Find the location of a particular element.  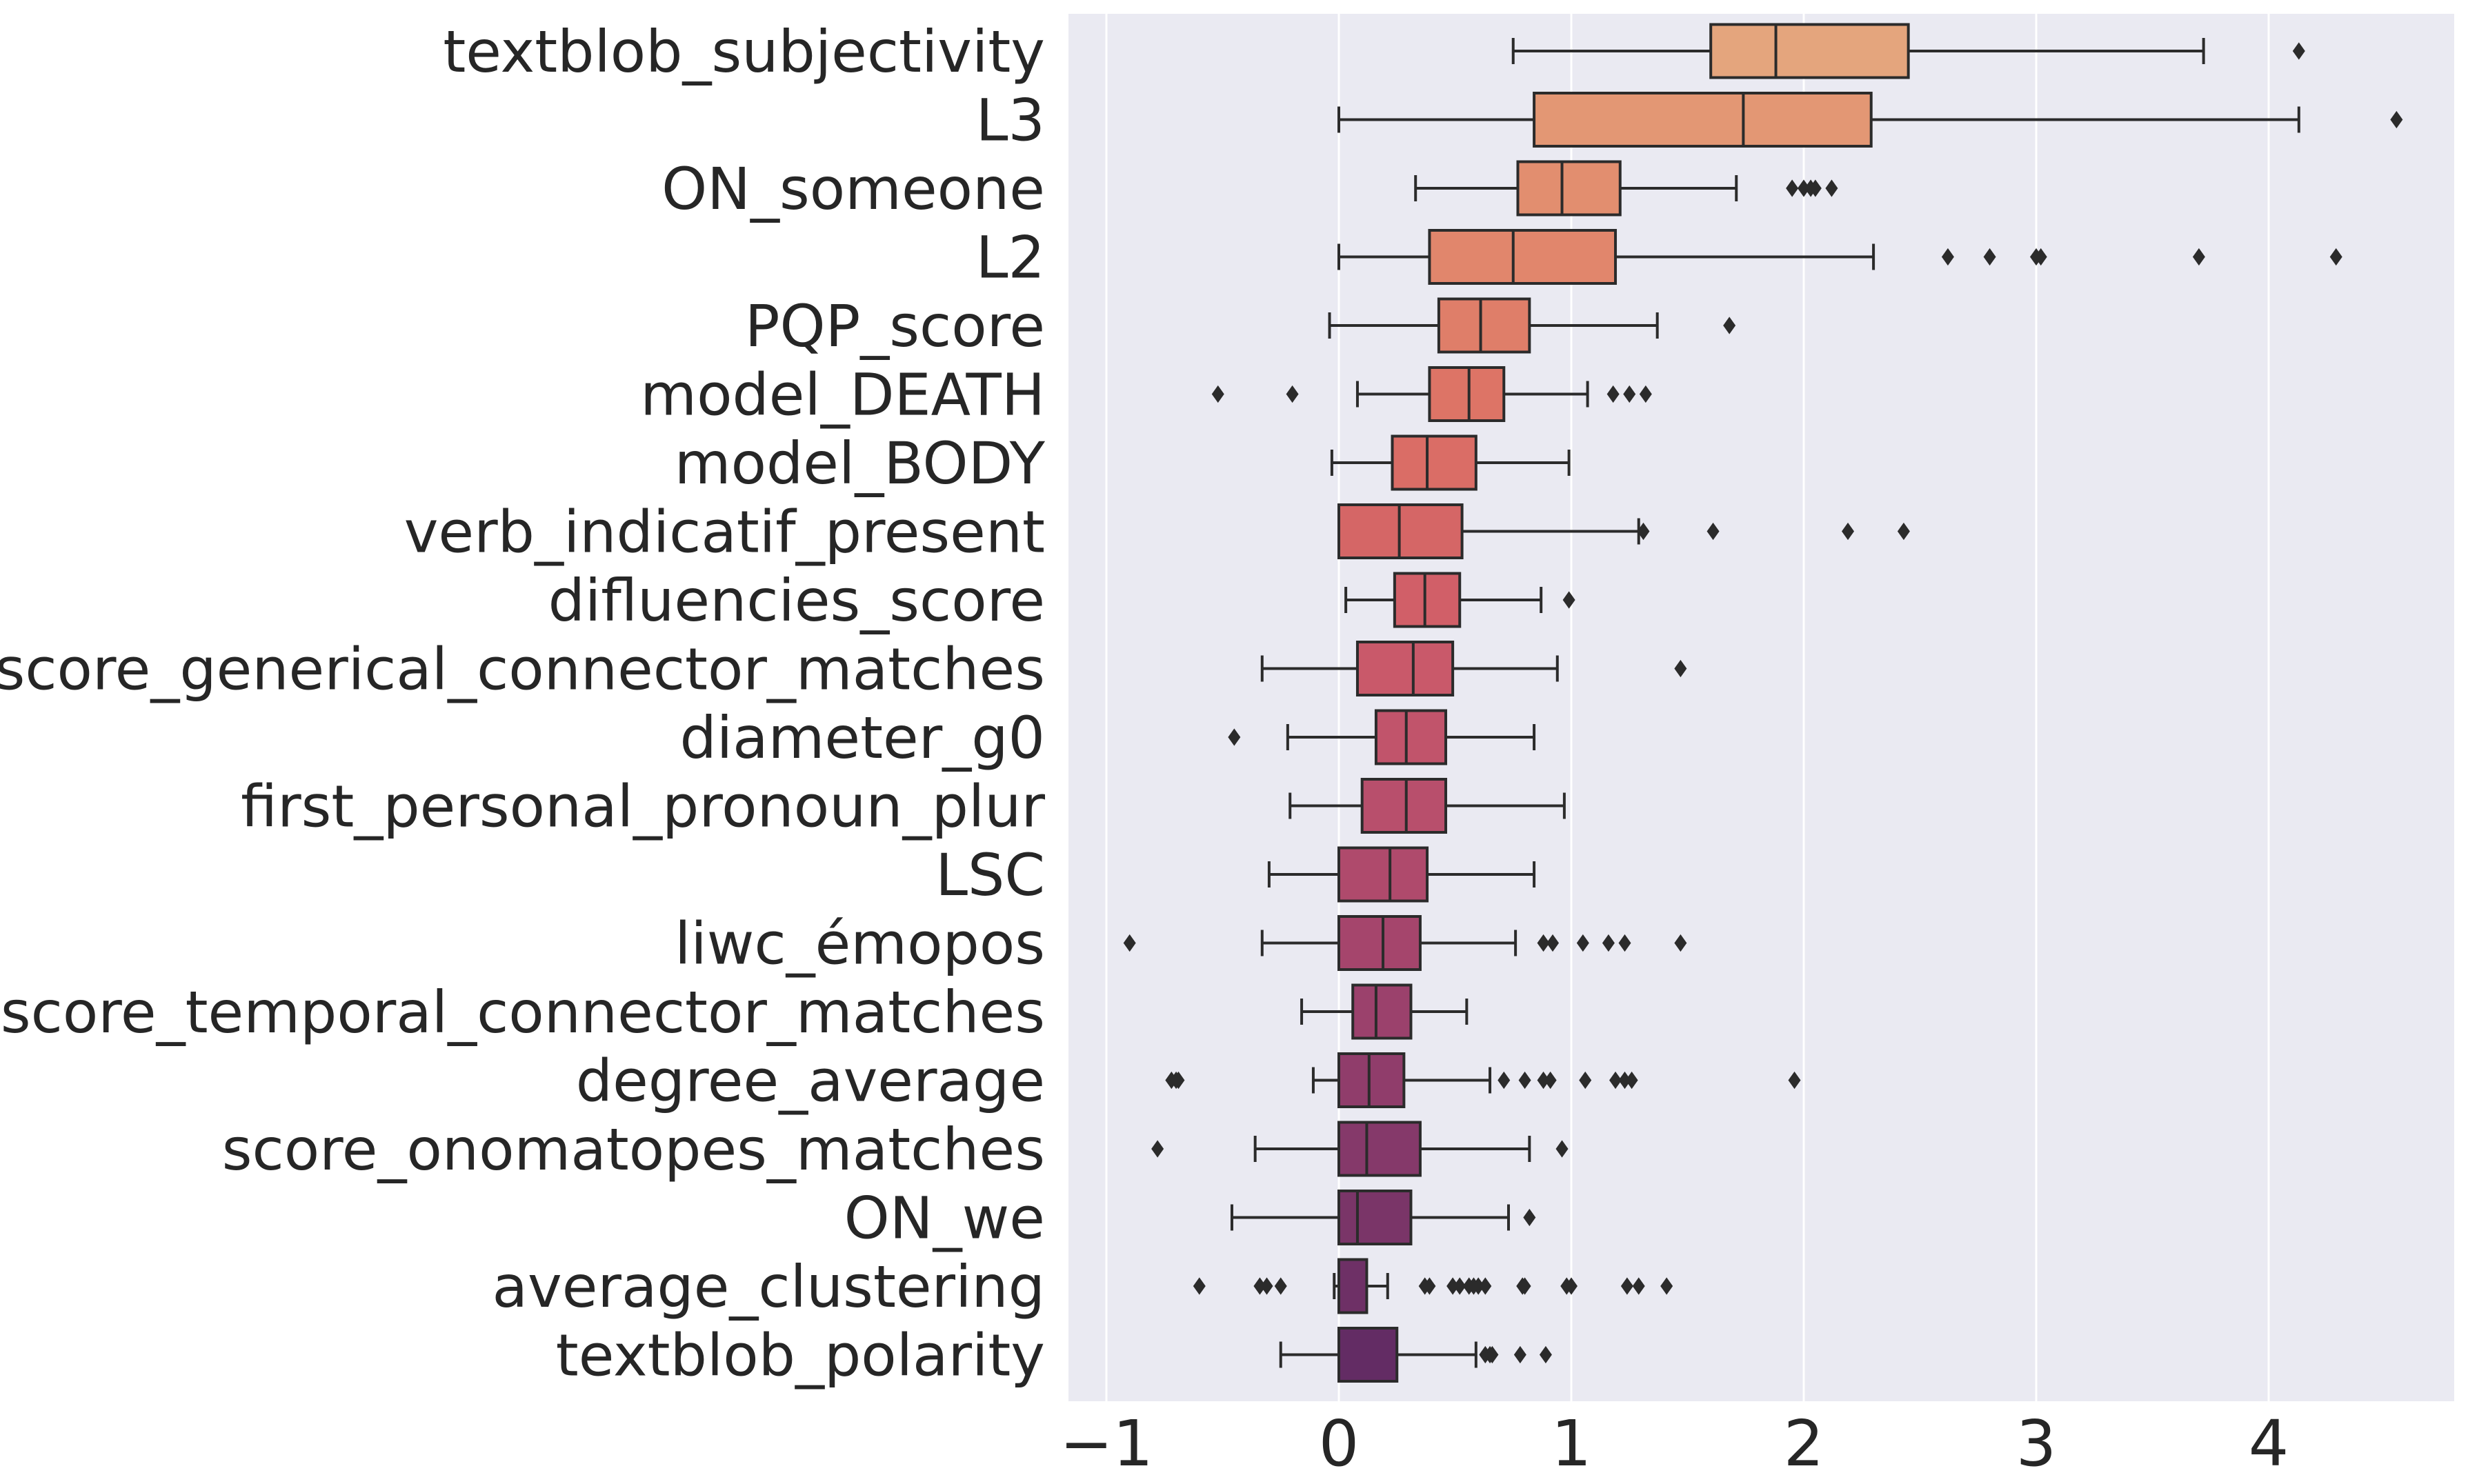

y-tick-label: difluencies_score is located at coordinates (796, 601).